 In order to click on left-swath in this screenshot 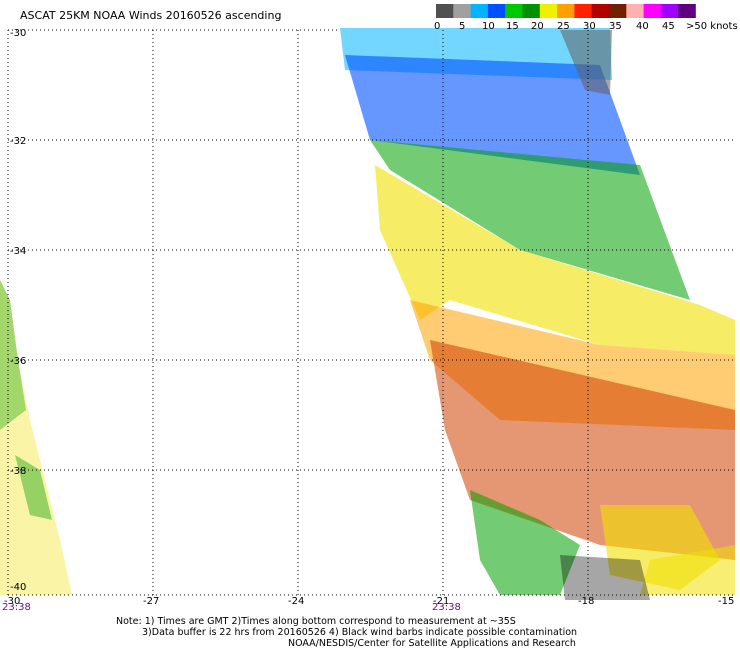, I will do `click(36, 437)`.